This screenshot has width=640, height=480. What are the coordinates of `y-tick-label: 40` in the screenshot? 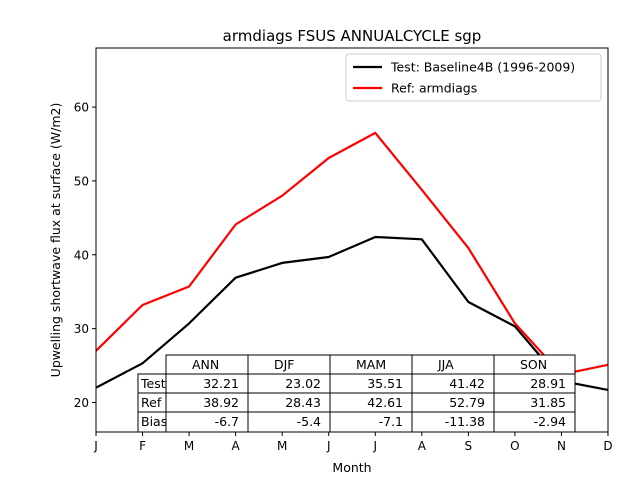 It's located at (81, 255).